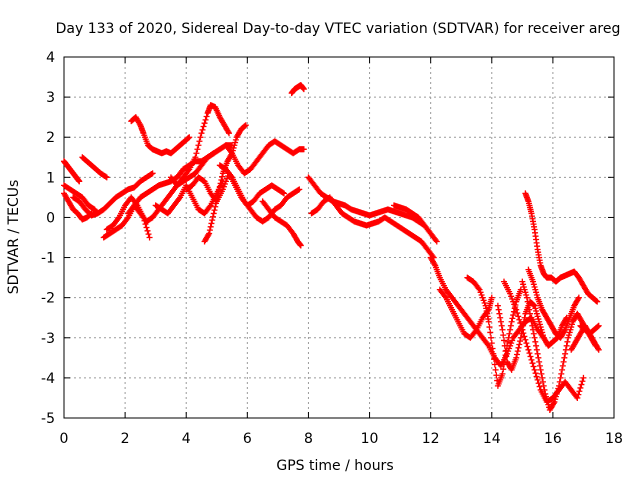 The height and width of the screenshot is (480, 640). Describe the element at coordinates (125, 439) in the screenshot. I see `x-tick-label: 2` at that location.